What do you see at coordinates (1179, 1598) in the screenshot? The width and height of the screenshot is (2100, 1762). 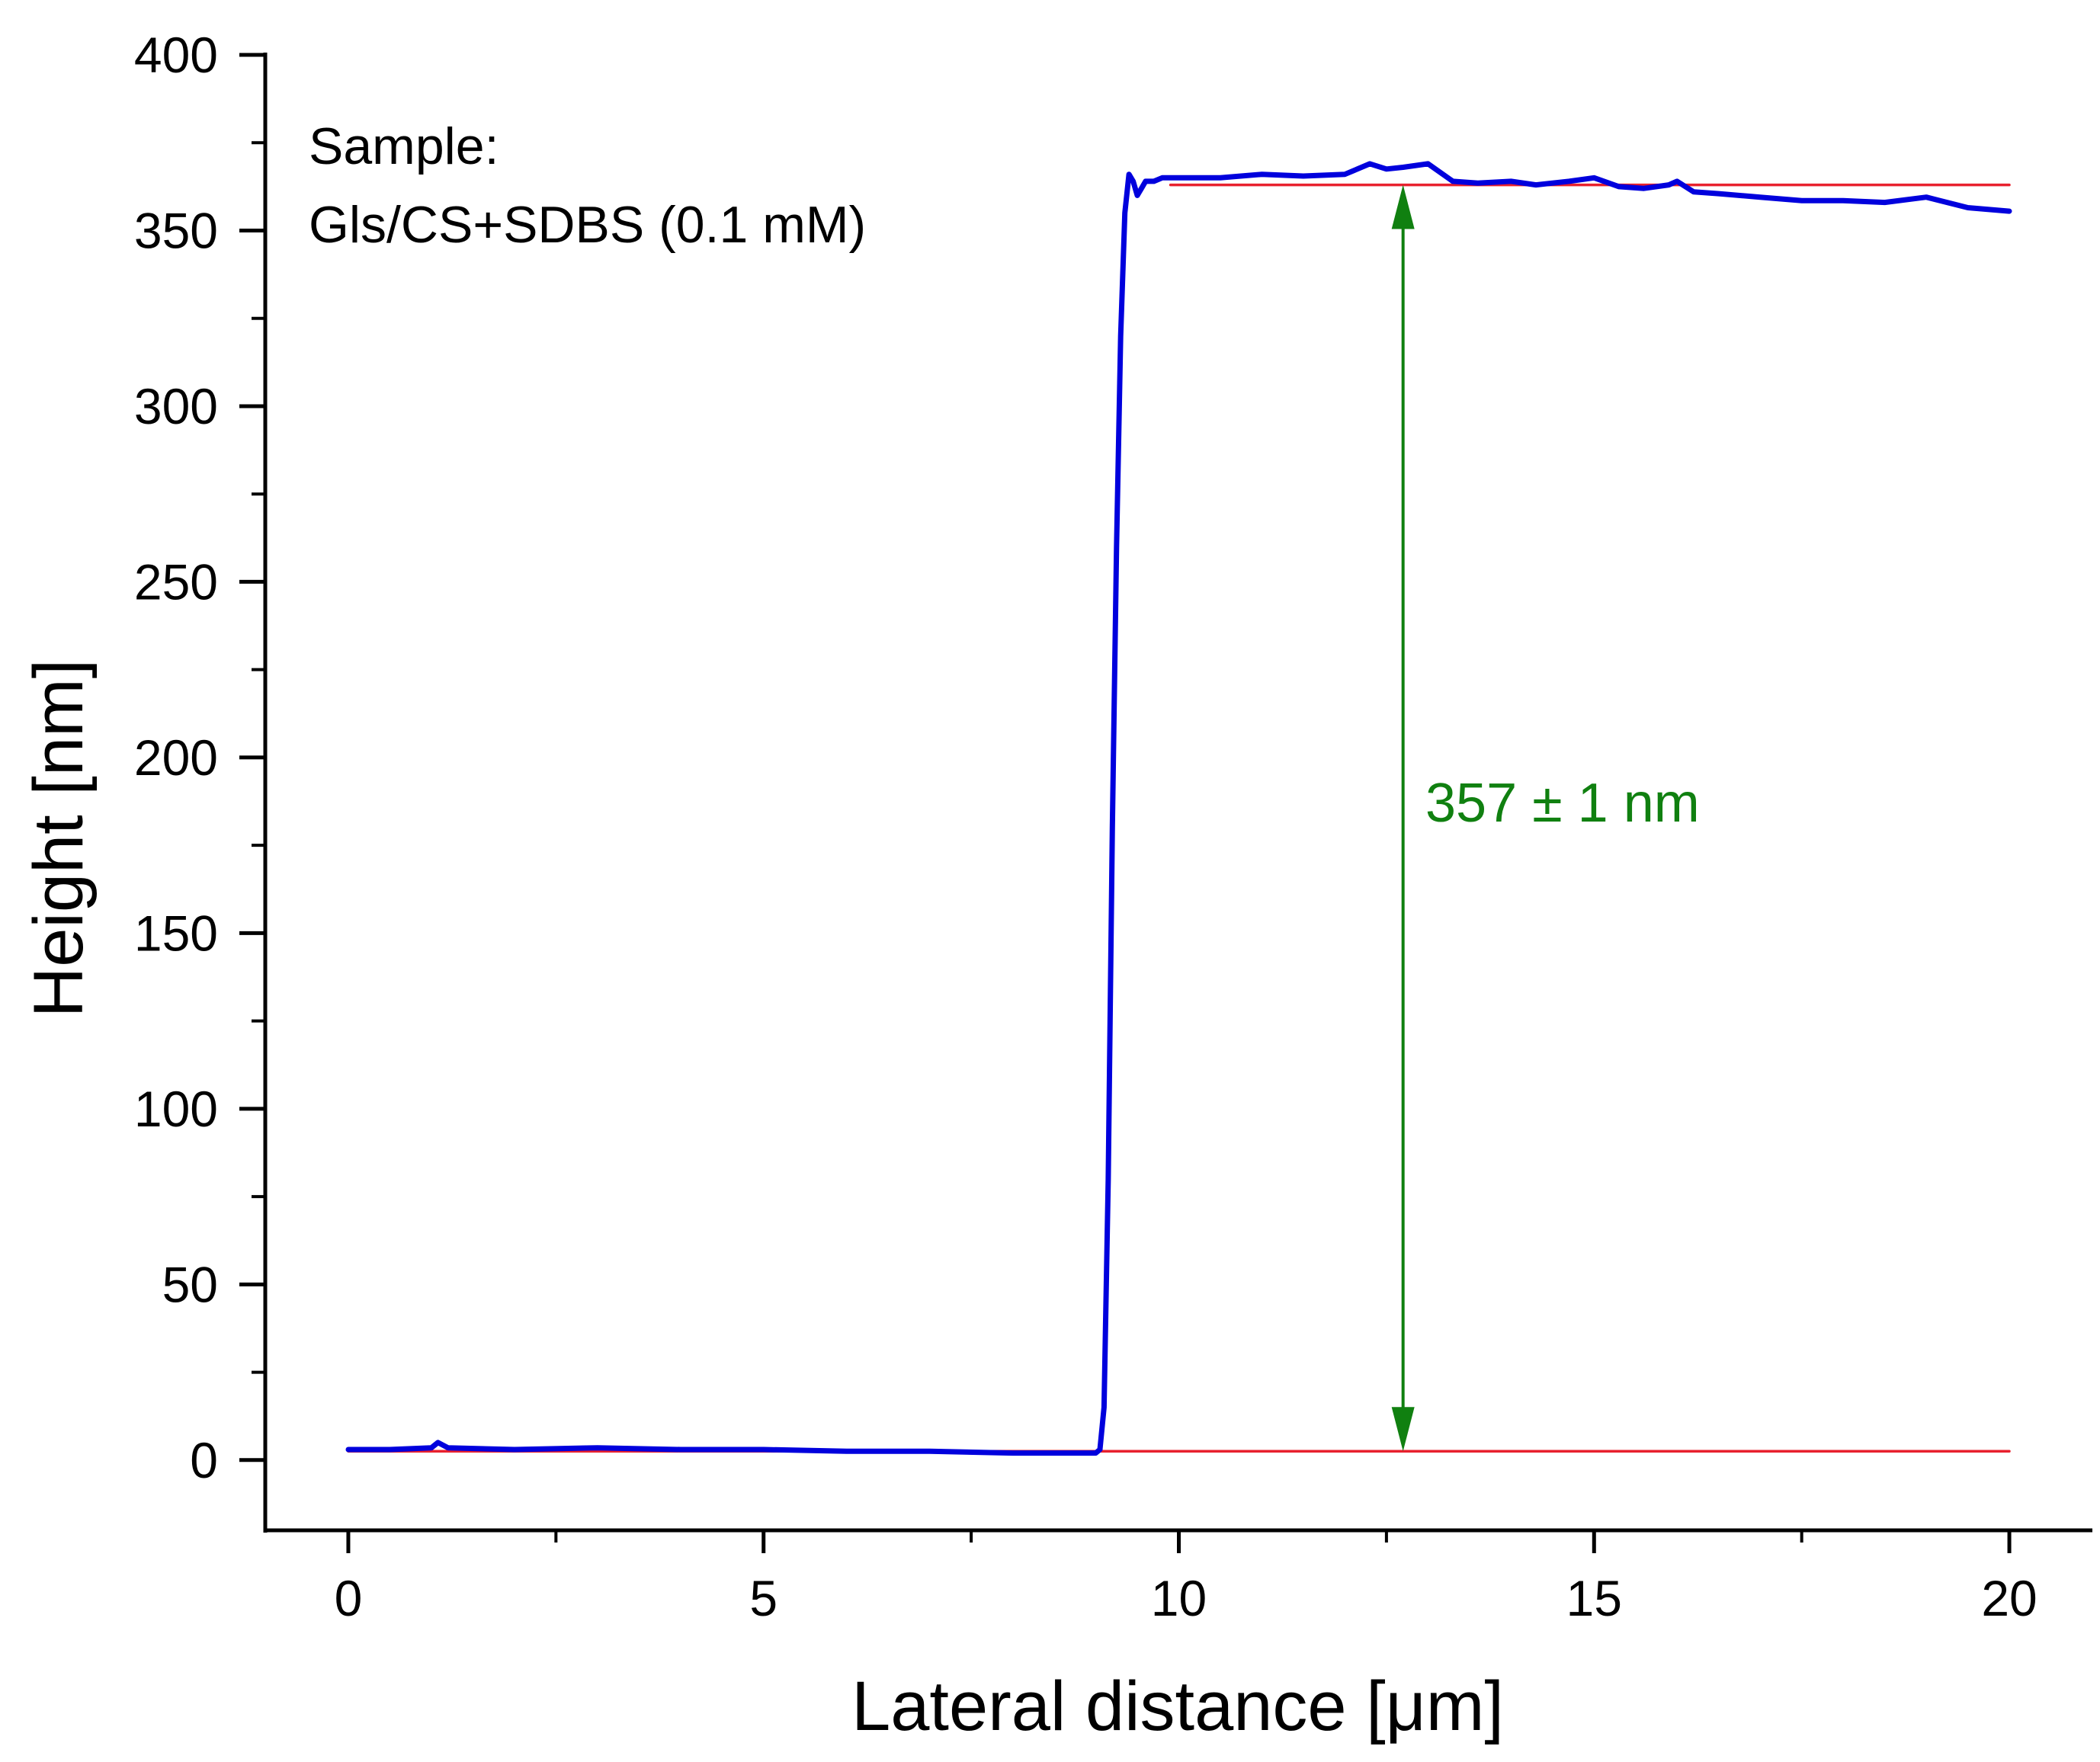 I see `x-tick-label: 10` at bounding box center [1179, 1598].